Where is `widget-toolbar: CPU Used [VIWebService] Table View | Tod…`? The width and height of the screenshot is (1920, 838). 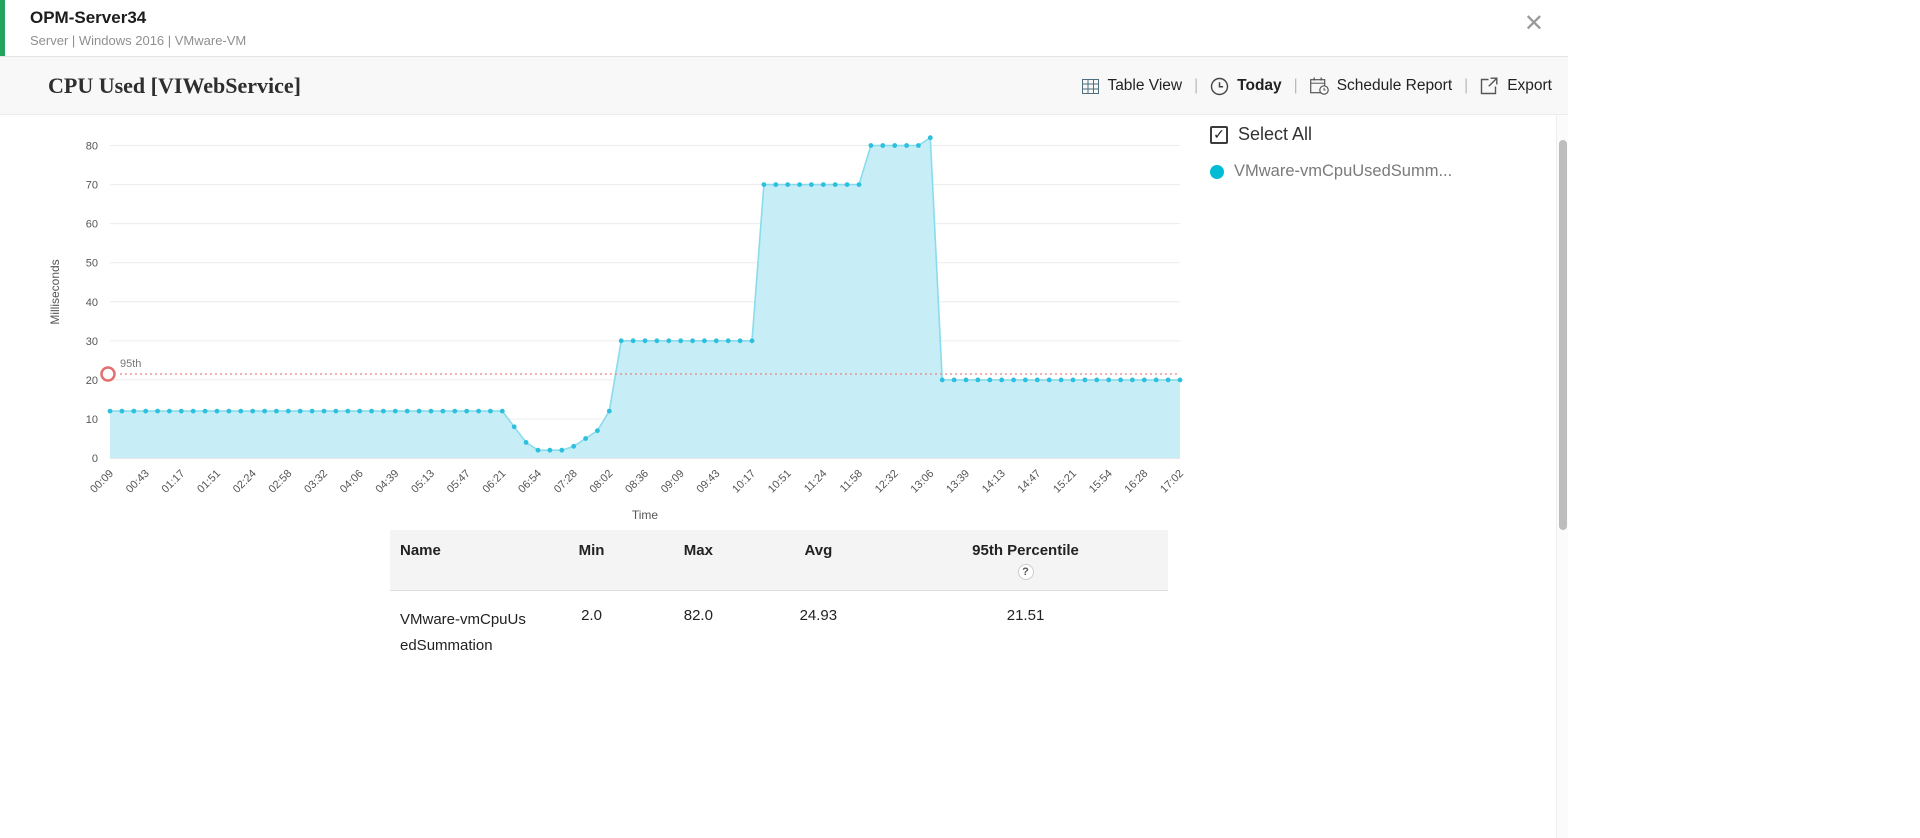 widget-toolbar: CPU Used [VIWebService] Table View | Tod… is located at coordinates (784, 86).